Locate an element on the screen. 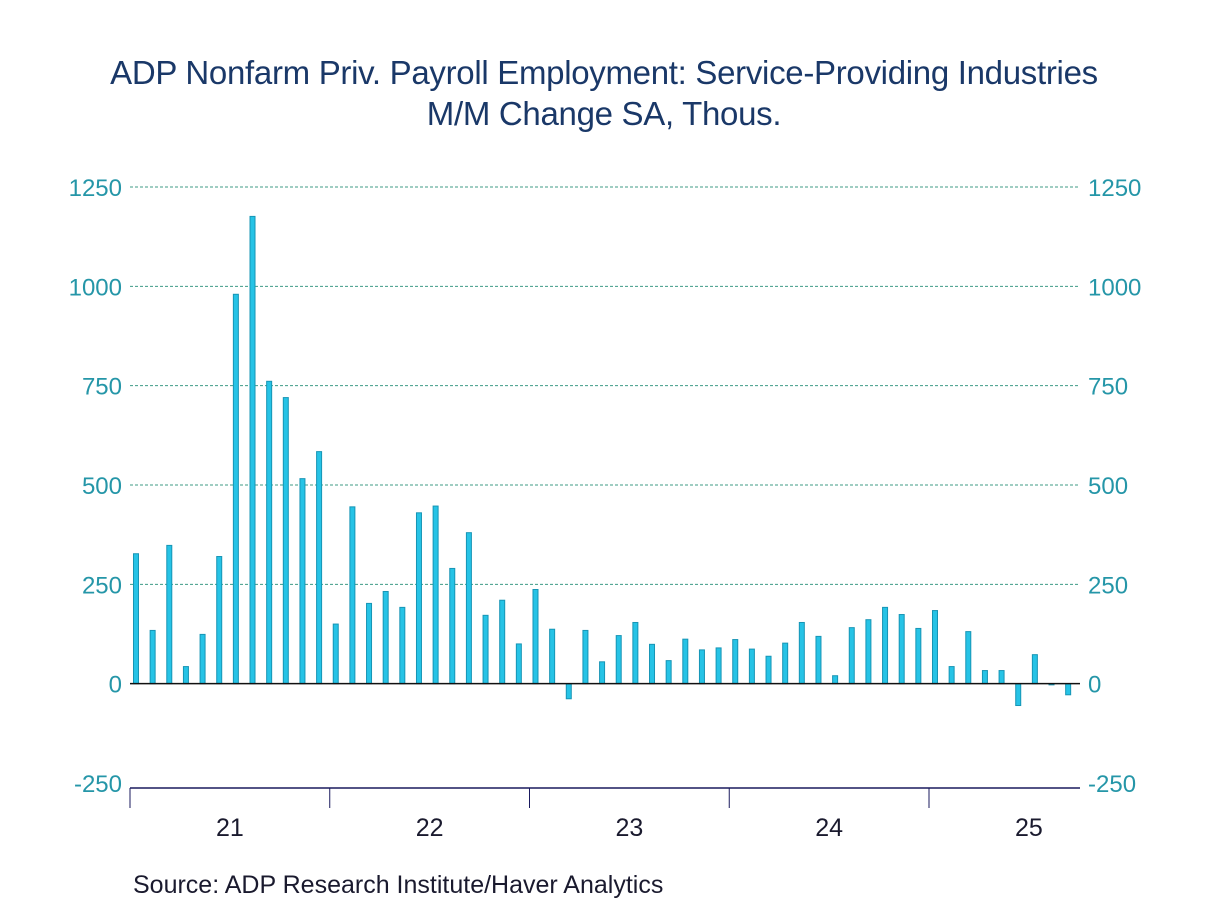 Image resolution: width=1208 pixels, height=906 pixels. x-tick-label: 24 is located at coordinates (829, 828).